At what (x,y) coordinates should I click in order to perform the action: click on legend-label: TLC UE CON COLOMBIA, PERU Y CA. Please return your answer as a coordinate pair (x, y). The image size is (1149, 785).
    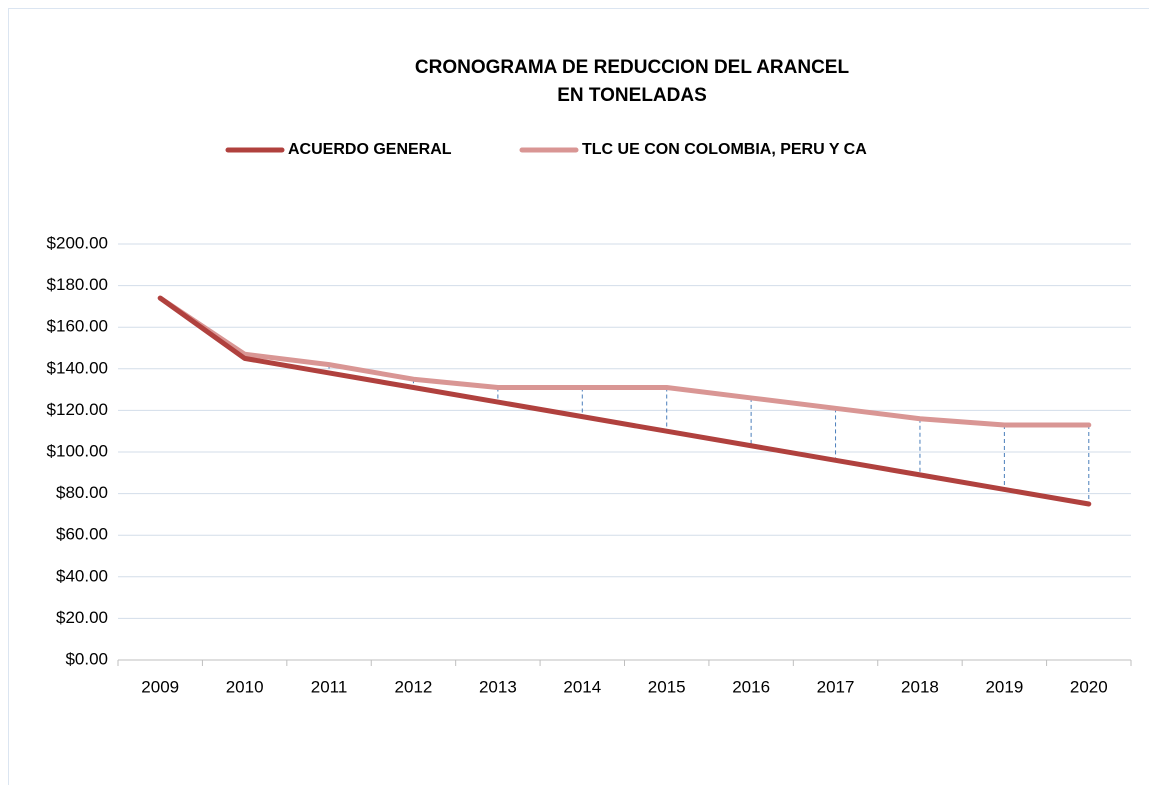
    Looking at the image, I should click on (724, 149).